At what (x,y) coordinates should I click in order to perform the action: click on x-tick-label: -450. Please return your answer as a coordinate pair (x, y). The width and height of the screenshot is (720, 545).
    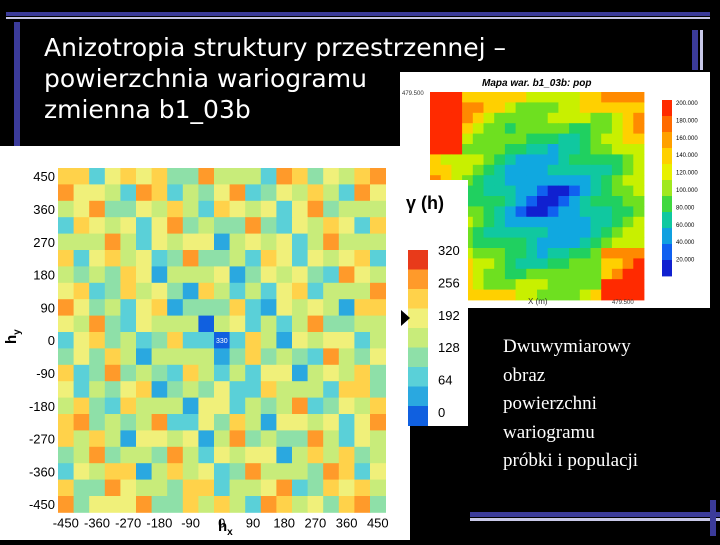
    Looking at the image, I should click on (66, 522).